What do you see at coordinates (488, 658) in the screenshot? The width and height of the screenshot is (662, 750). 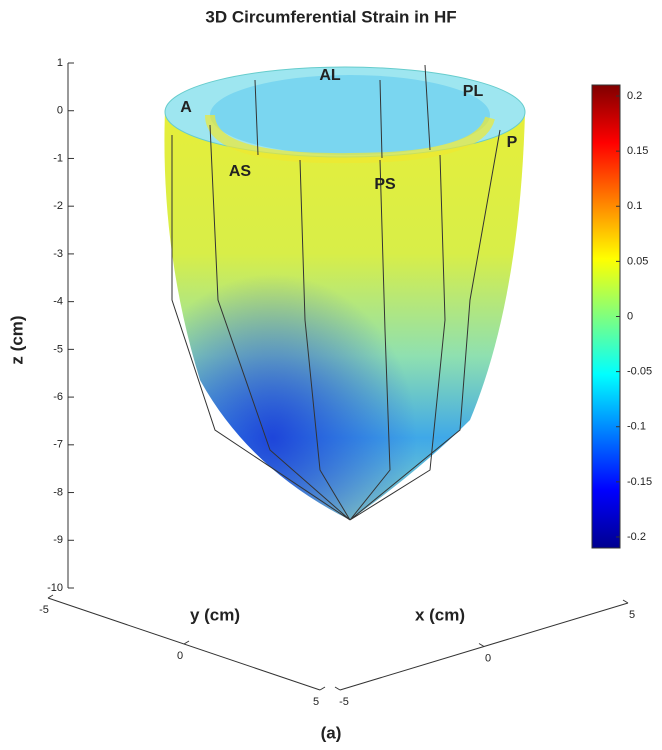 I see `x-tick-label: 0` at bounding box center [488, 658].